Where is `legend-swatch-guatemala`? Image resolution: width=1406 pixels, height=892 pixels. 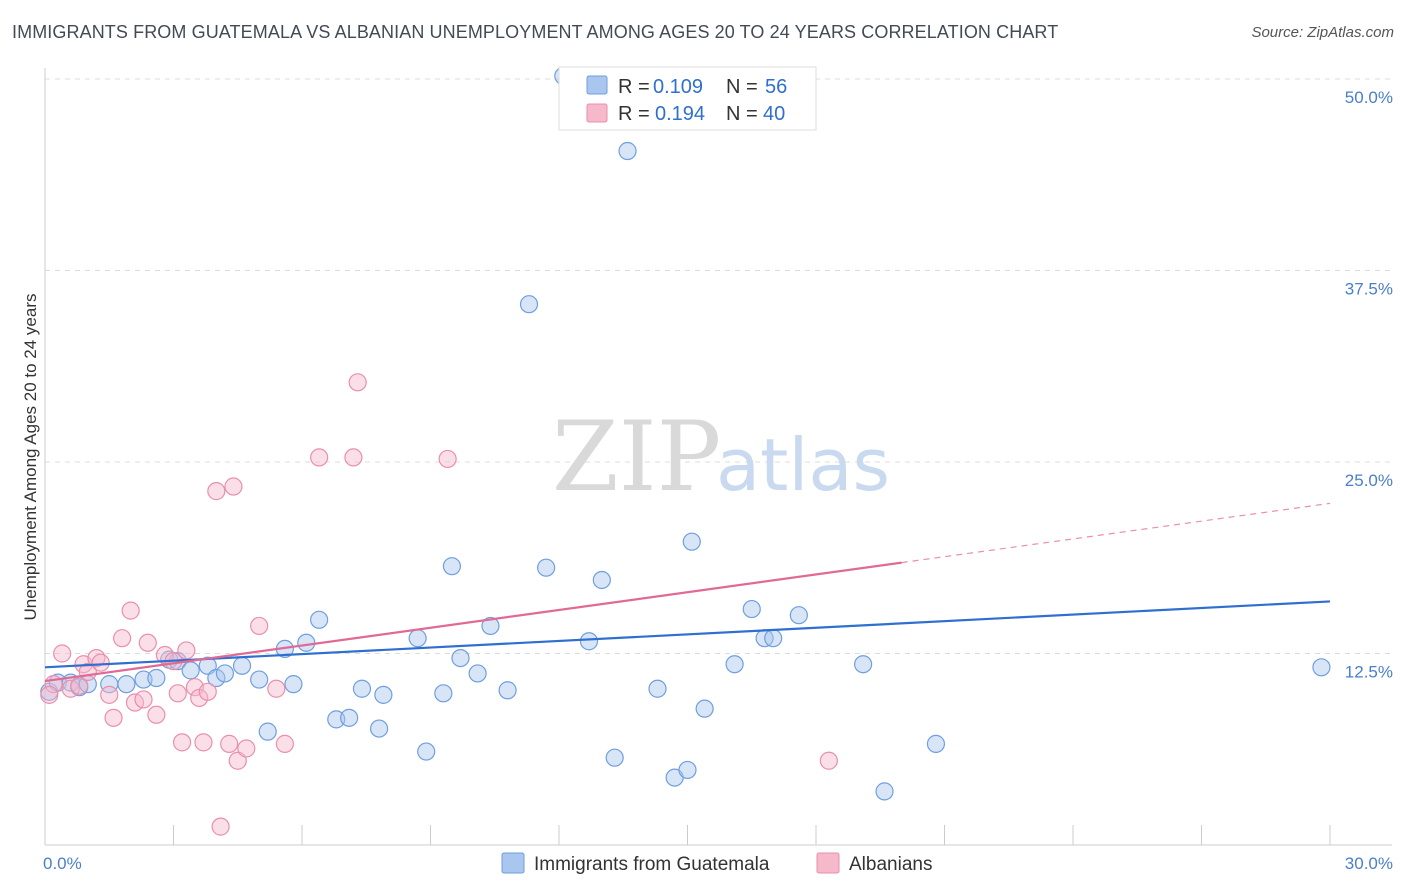 legend-swatch-guatemala is located at coordinates (597, 85).